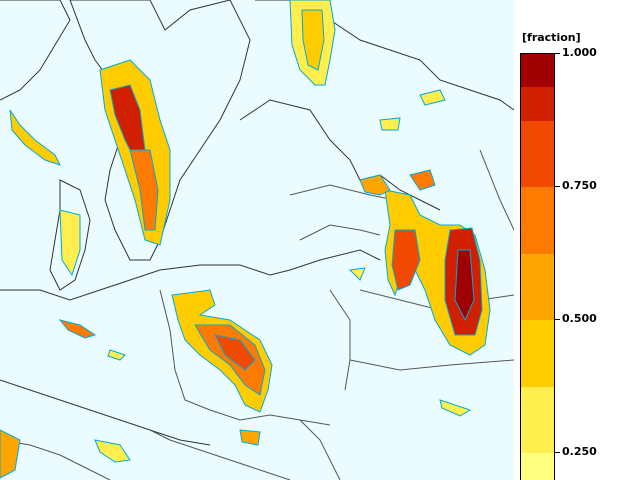  Describe the element at coordinates (579, 318) in the screenshot. I see `colorbar-tick-label: 0.500` at that location.